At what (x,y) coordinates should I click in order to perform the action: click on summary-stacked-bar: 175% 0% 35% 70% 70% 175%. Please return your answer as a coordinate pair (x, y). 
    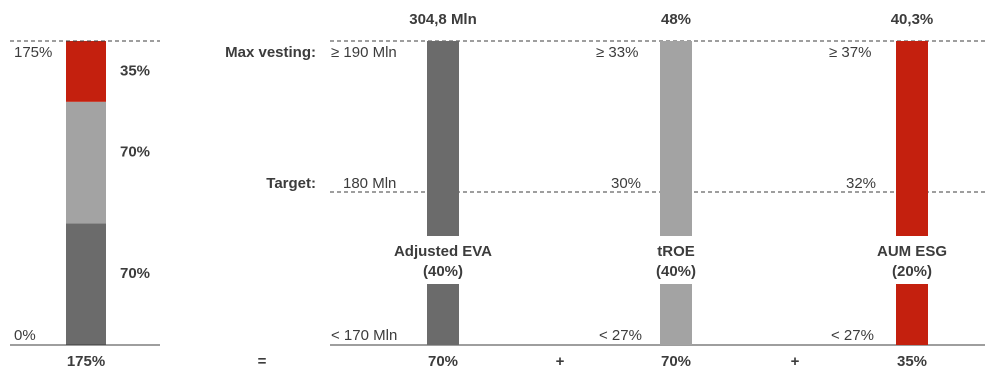
    Looking at the image, I should click on (85, 205).